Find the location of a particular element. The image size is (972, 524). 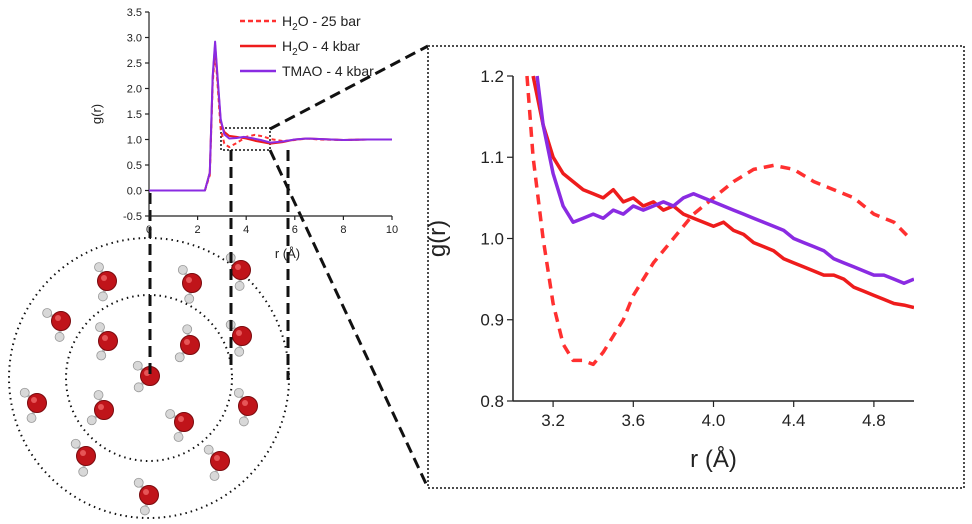

y-tick-label: 0.0 is located at coordinates (134, 191).